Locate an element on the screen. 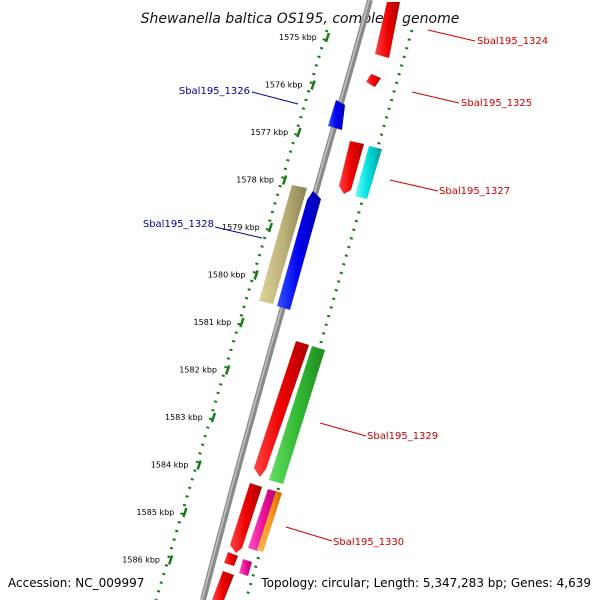 This screenshot has width=600, height=600. accession-text: Accession: NC_009997 is located at coordinates (76, 583).